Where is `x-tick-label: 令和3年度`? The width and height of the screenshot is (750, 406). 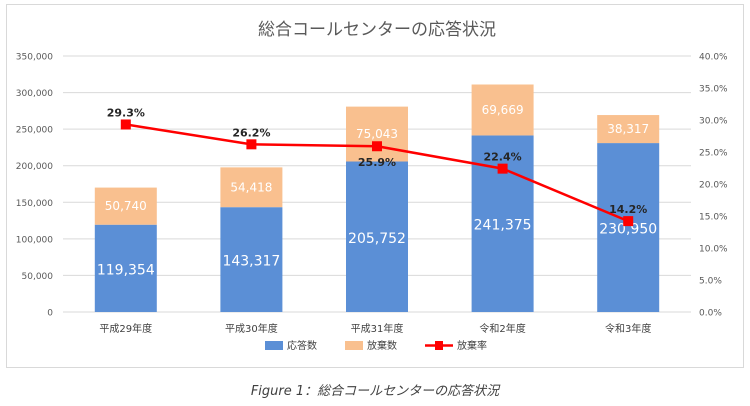
x-tick-label: 令和3年度 is located at coordinates (628, 328).